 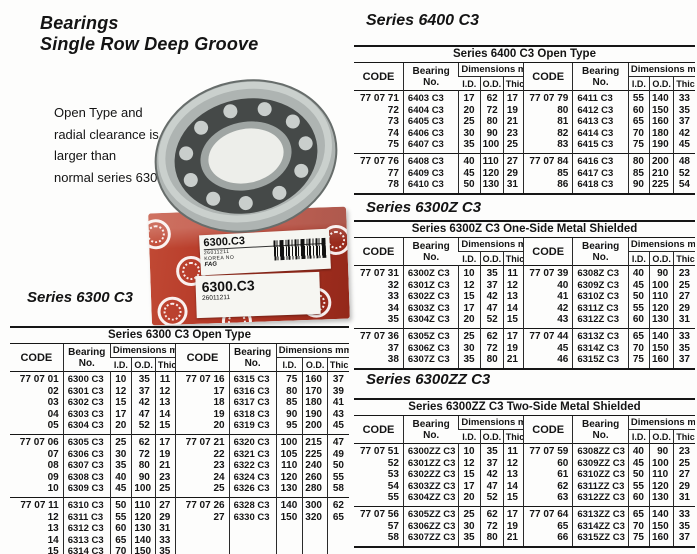 I want to click on cell-bearing-no: 6322 C3, so click(x=252, y=466).